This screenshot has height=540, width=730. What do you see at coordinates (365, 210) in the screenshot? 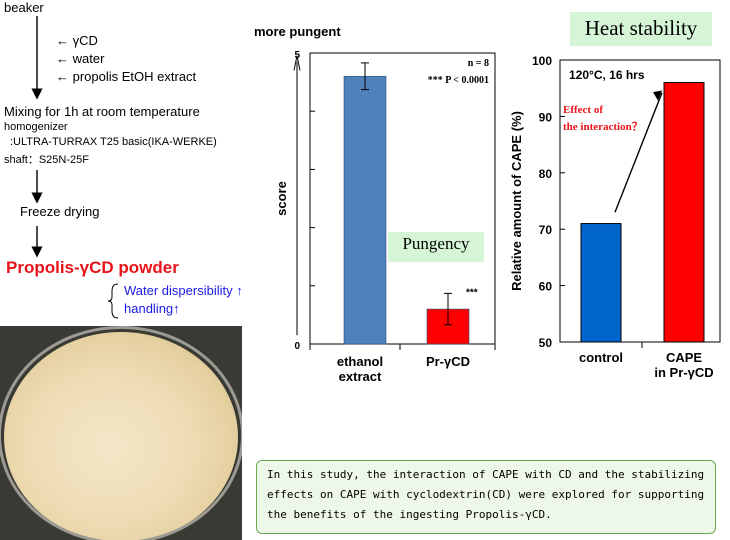
I see `chart1-bar` at bounding box center [365, 210].